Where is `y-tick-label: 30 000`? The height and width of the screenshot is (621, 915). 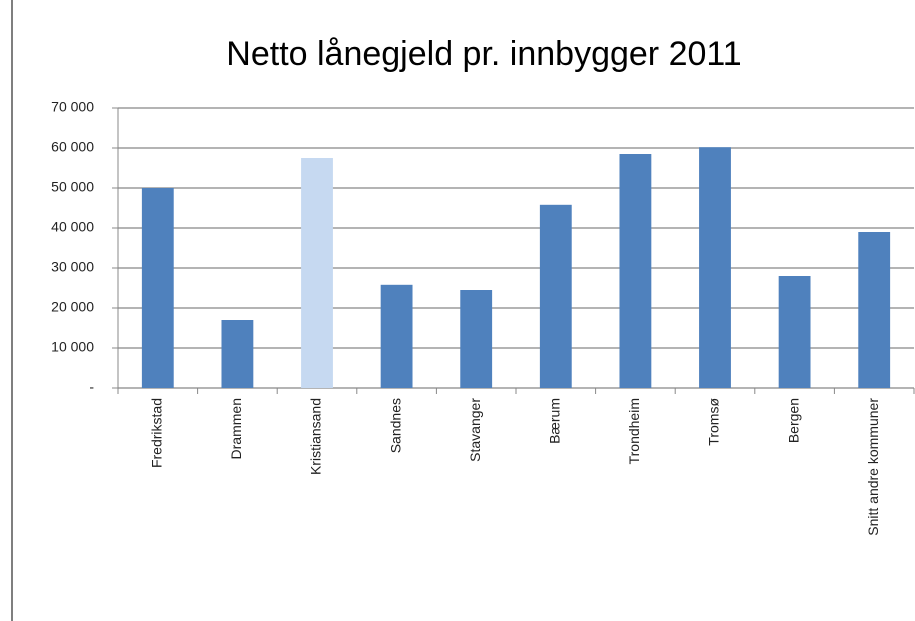
y-tick-label: 30 000 is located at coordinates (72, 267).